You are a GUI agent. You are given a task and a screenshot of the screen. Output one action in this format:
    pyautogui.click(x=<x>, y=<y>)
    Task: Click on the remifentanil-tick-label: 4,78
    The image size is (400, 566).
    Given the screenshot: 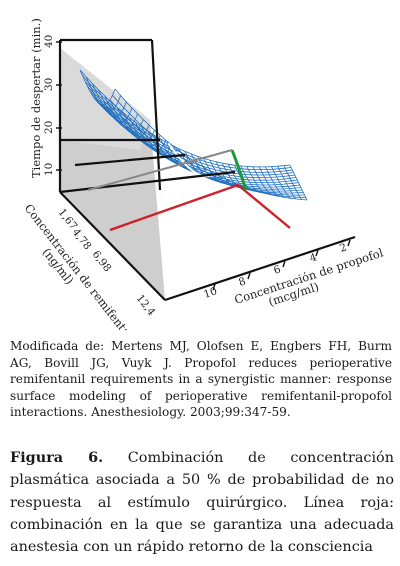 What is the action you would take?
    pyautogui.click(x=82, y=239)
    